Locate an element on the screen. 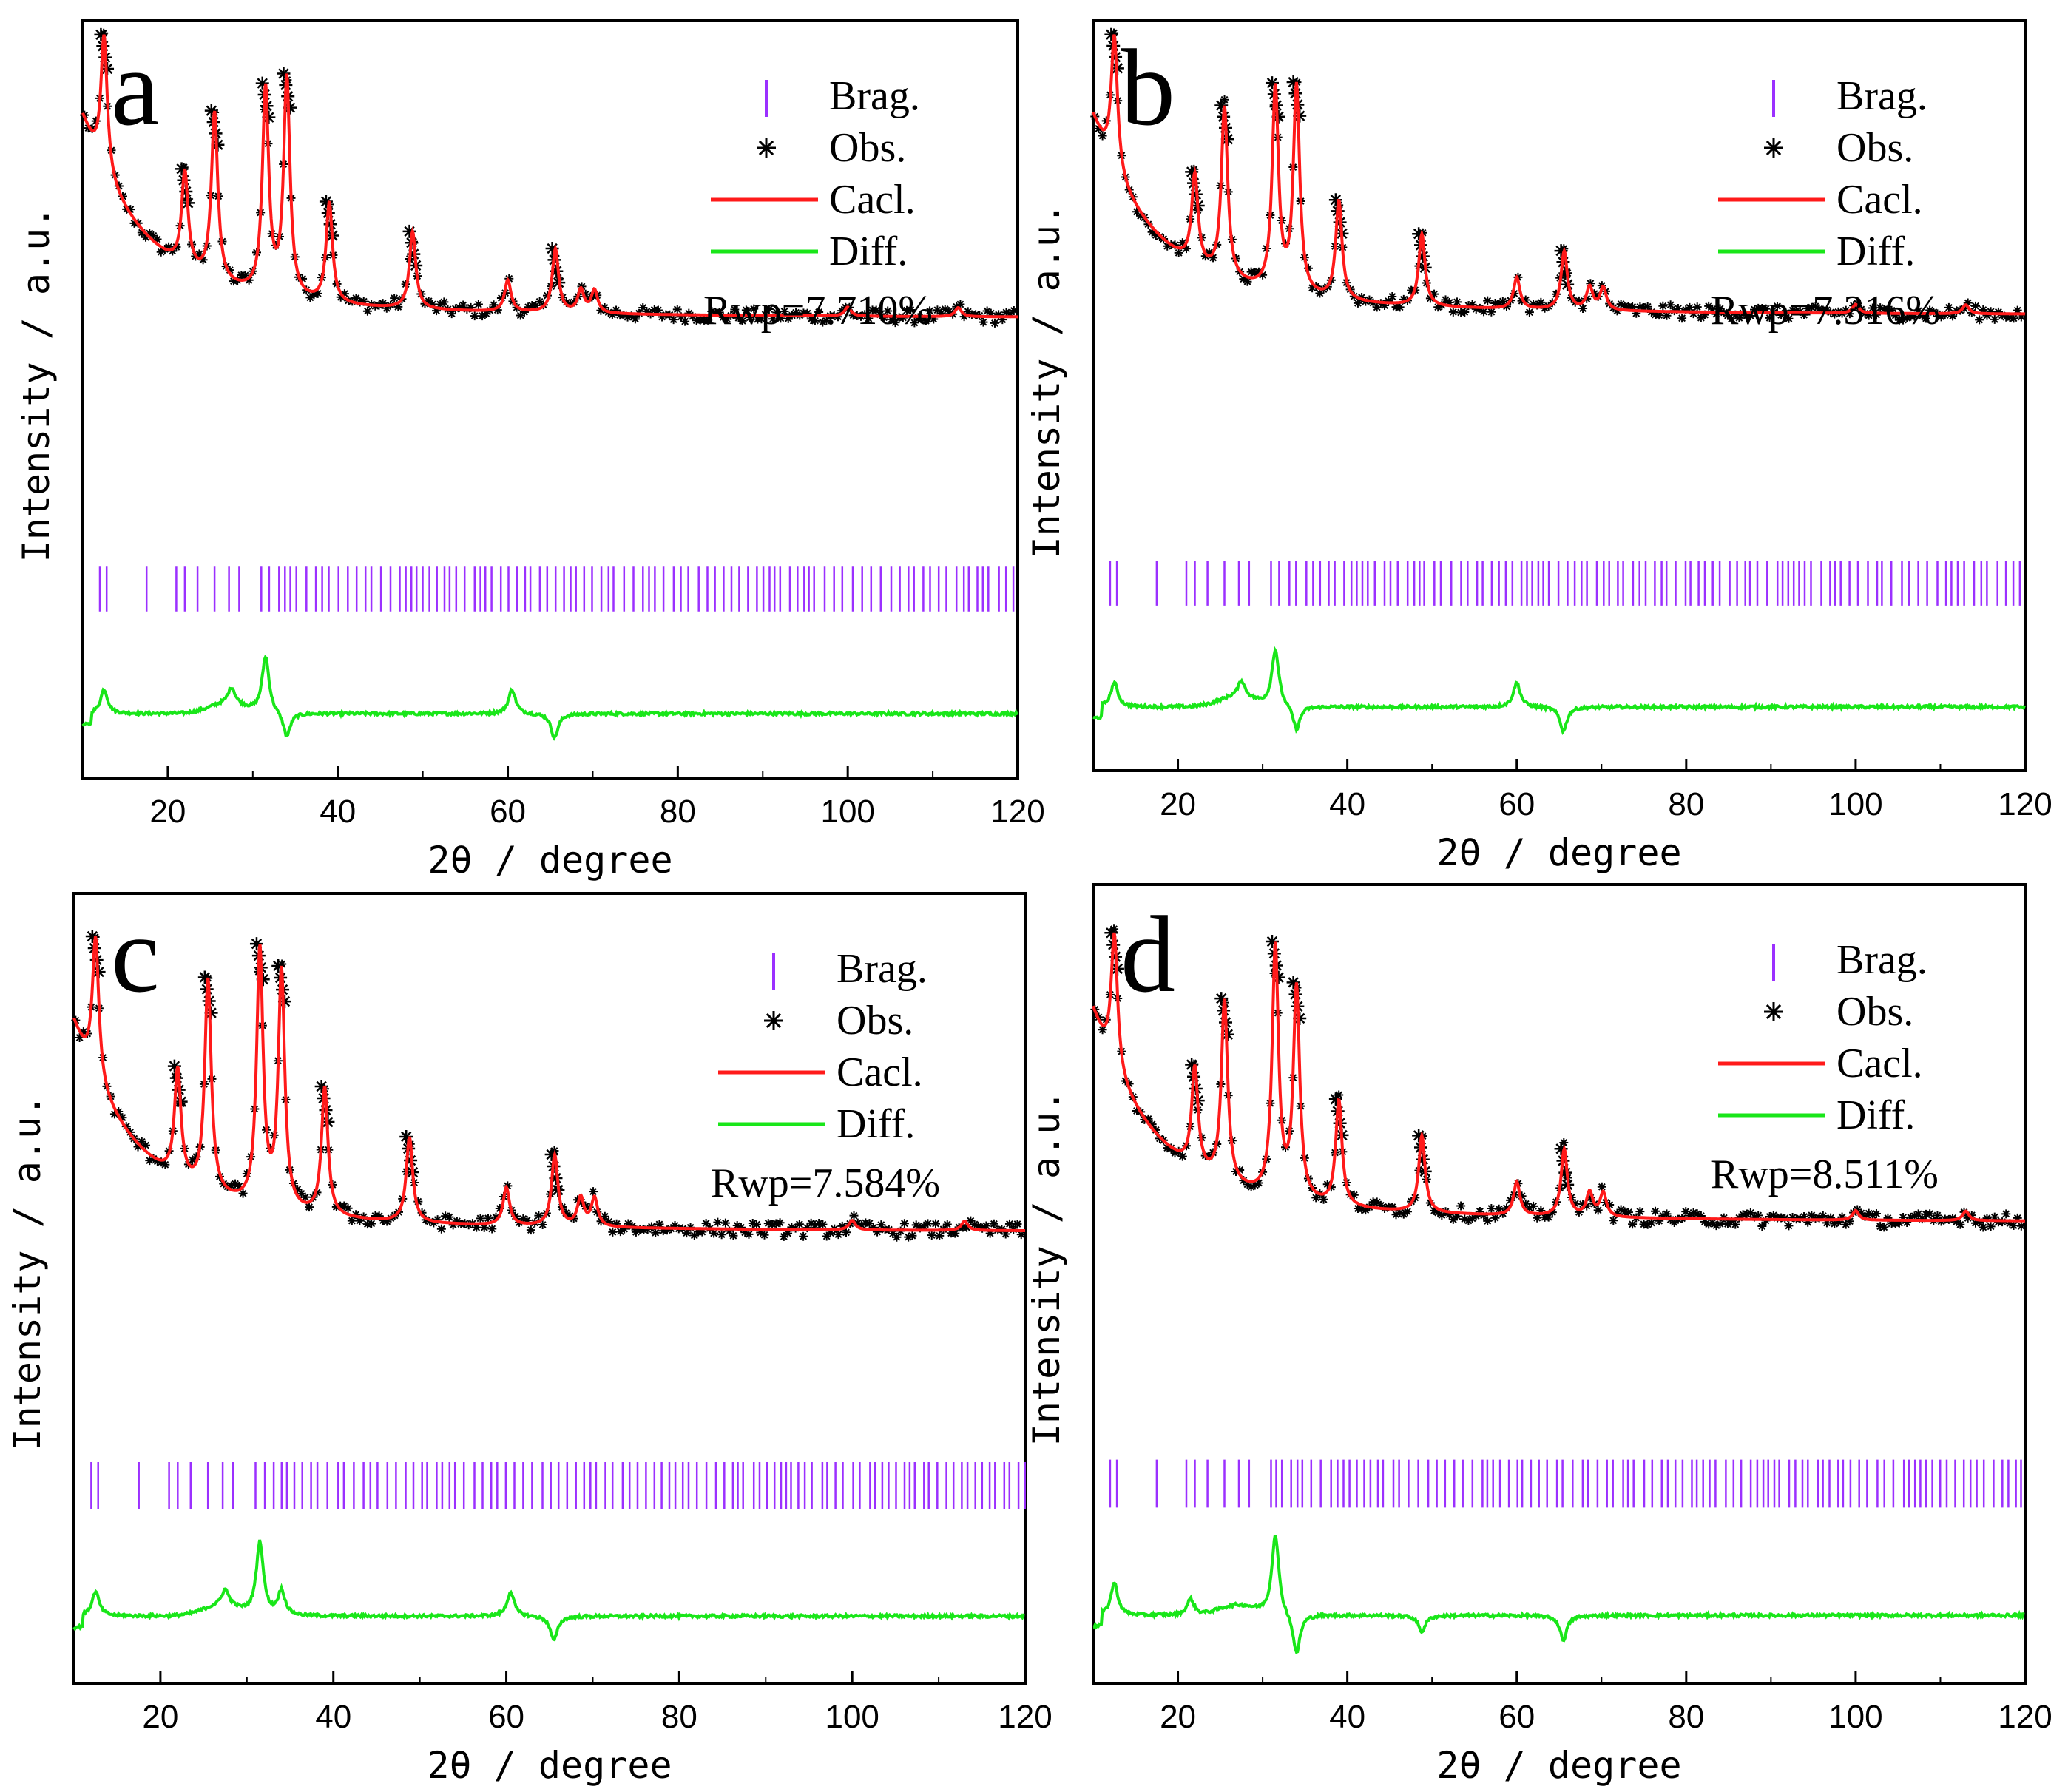 The height and width of the screenshot is (1792, 2068). rwp-value: Rwp=8.511% is located at coordinates (1825, 1174).